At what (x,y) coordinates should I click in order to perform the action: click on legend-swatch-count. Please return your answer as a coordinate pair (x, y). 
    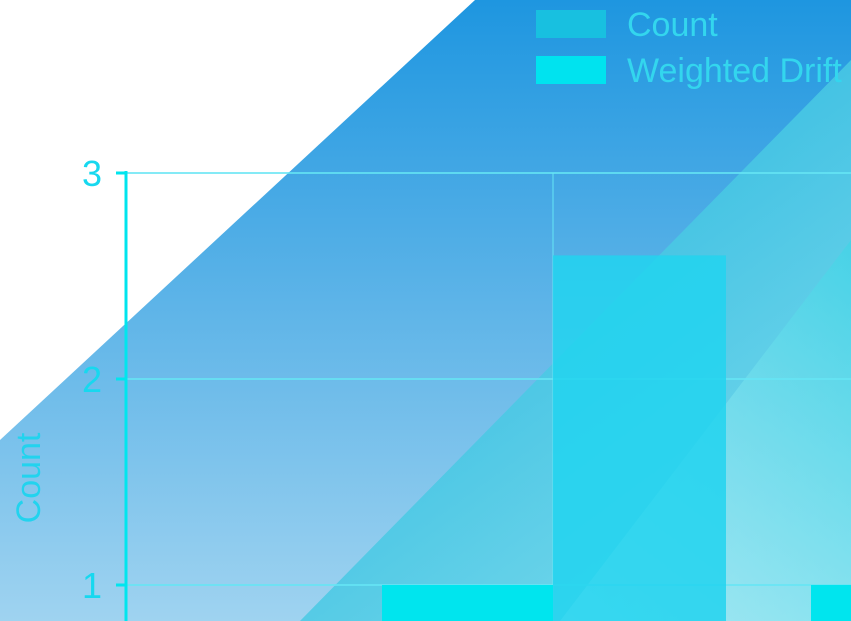
    Looking at the image, I should click on (571, 24).